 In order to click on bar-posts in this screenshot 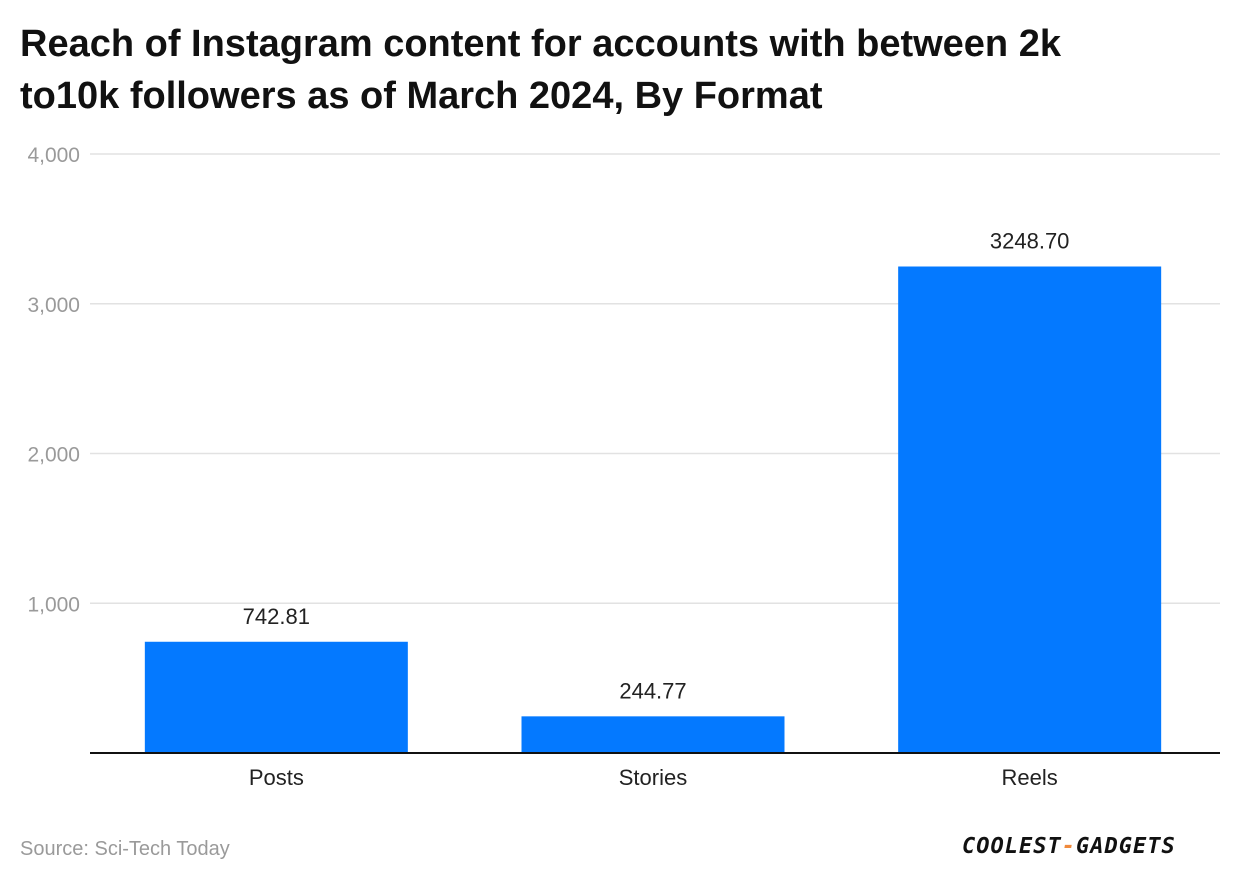, I will do `click(276, 697)`.